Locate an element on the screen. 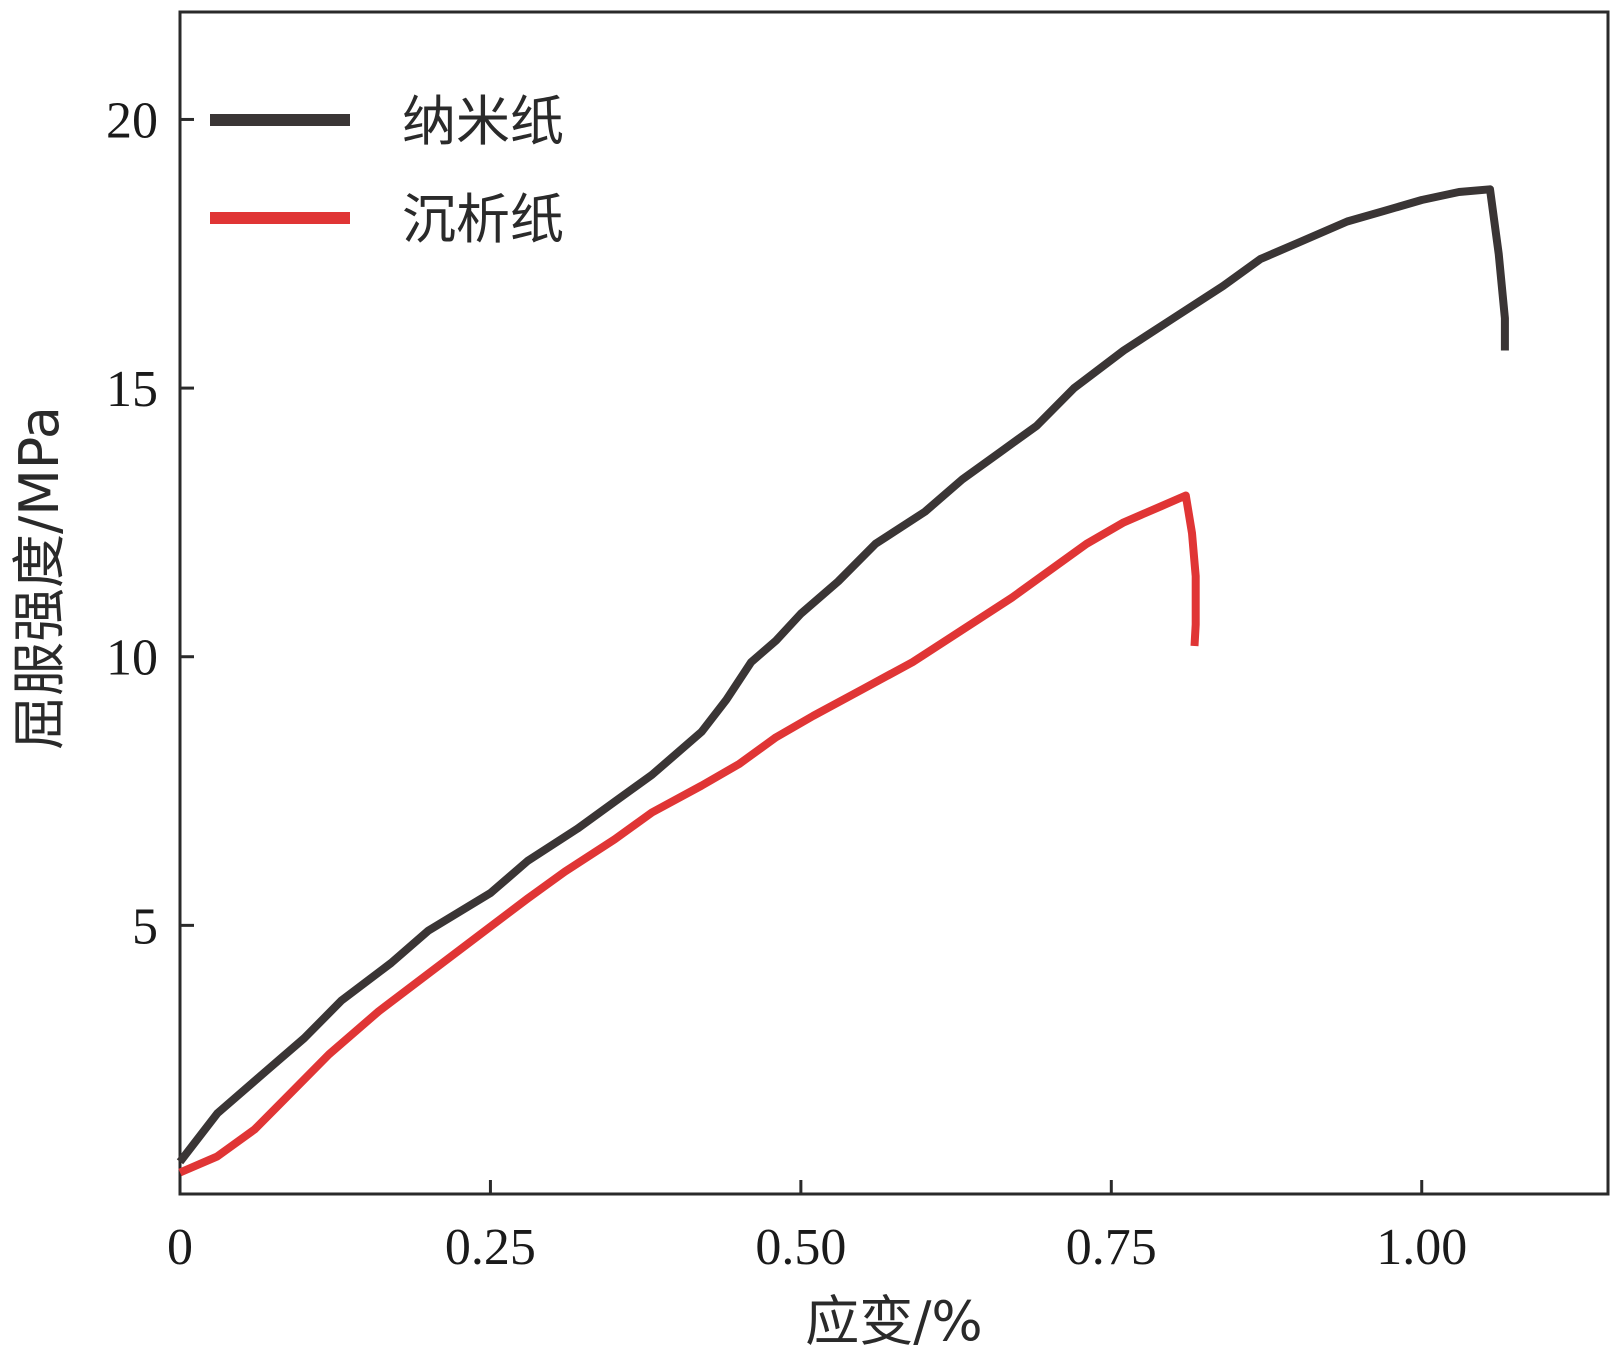 This screenshot has height=1370, width=1620. y-tick-label: 20 is located at coordinates (132, 120).